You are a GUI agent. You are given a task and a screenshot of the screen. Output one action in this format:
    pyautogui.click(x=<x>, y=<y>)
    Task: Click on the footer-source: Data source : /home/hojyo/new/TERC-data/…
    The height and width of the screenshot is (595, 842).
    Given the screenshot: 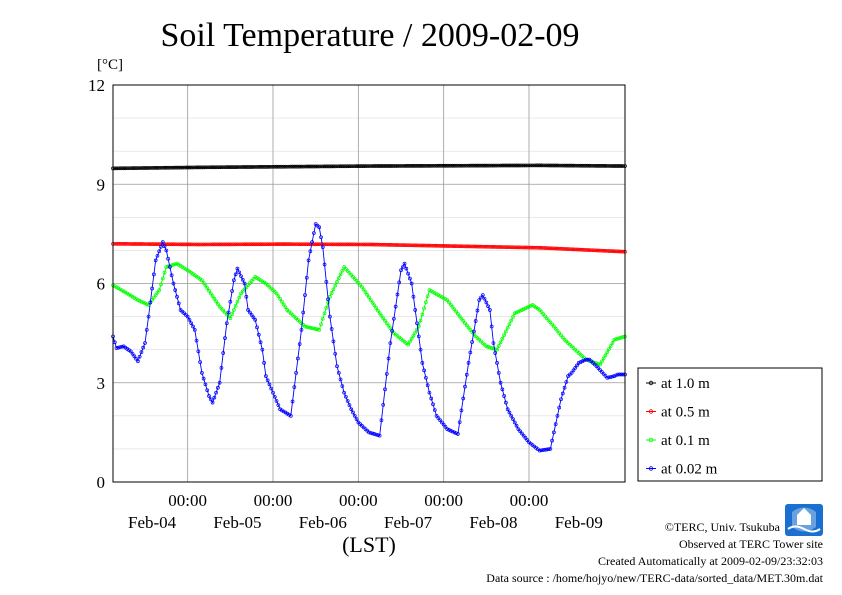 What is the action you would take?
    pyautogui.click(x=654, y=578)
    